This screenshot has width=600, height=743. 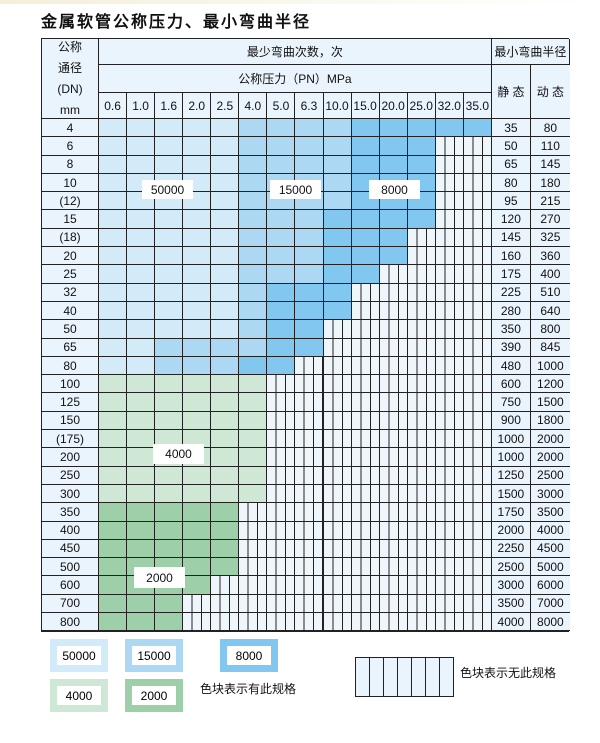 I want to click on static-radius-cell: 1000, so click(x=511, y=457).